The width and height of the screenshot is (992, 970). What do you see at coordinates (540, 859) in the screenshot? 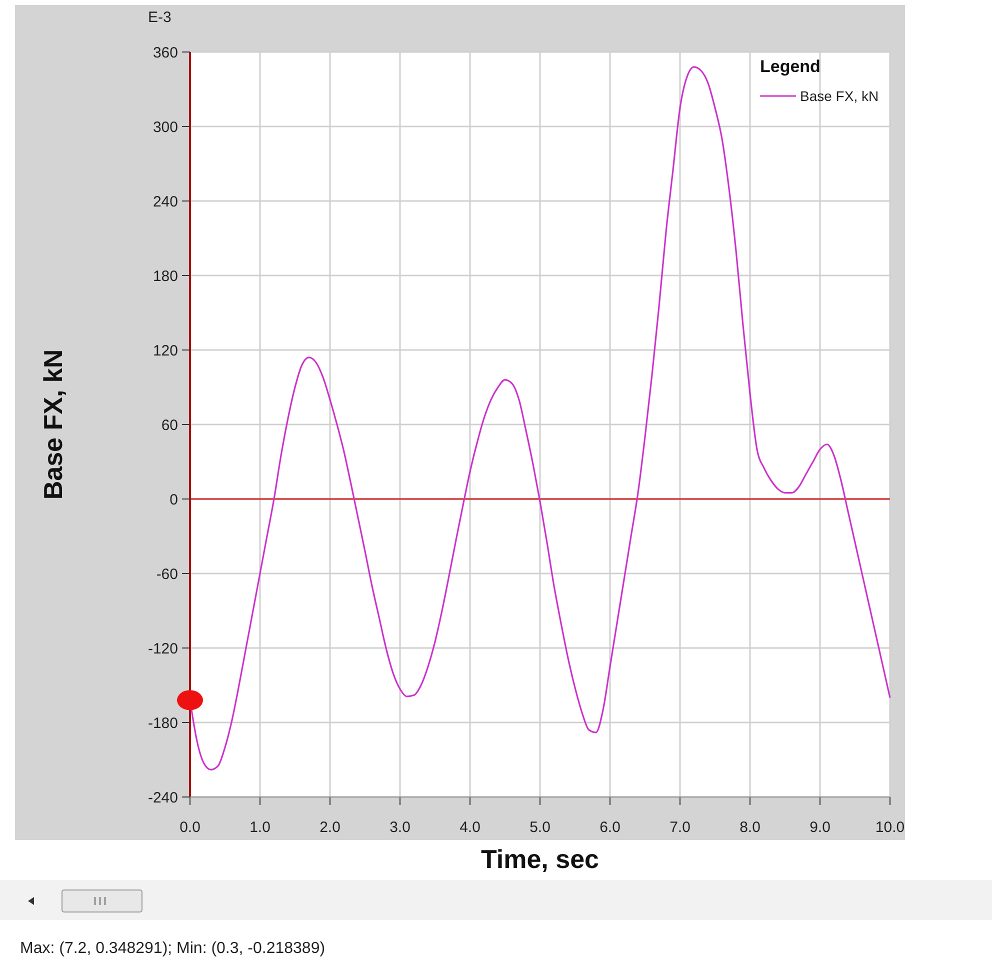
I see `x-axis-title: Time, sec` at bounding box center [540, 859].